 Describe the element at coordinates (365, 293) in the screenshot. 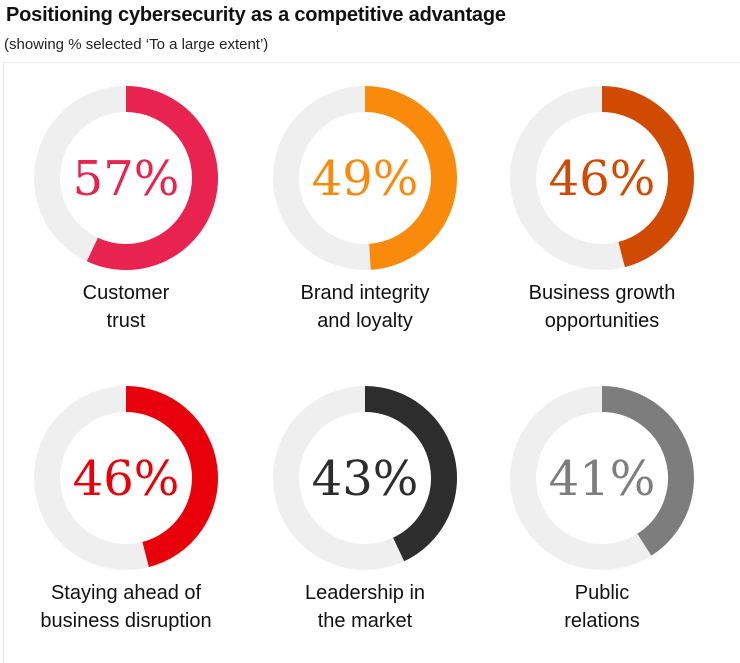

I see `category-label: Brand integrity` at that location.